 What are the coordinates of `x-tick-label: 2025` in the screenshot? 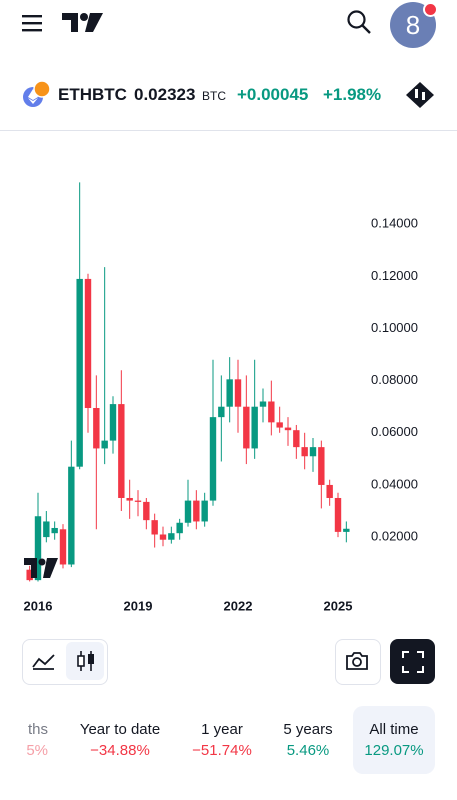 It's located at (338, 605).